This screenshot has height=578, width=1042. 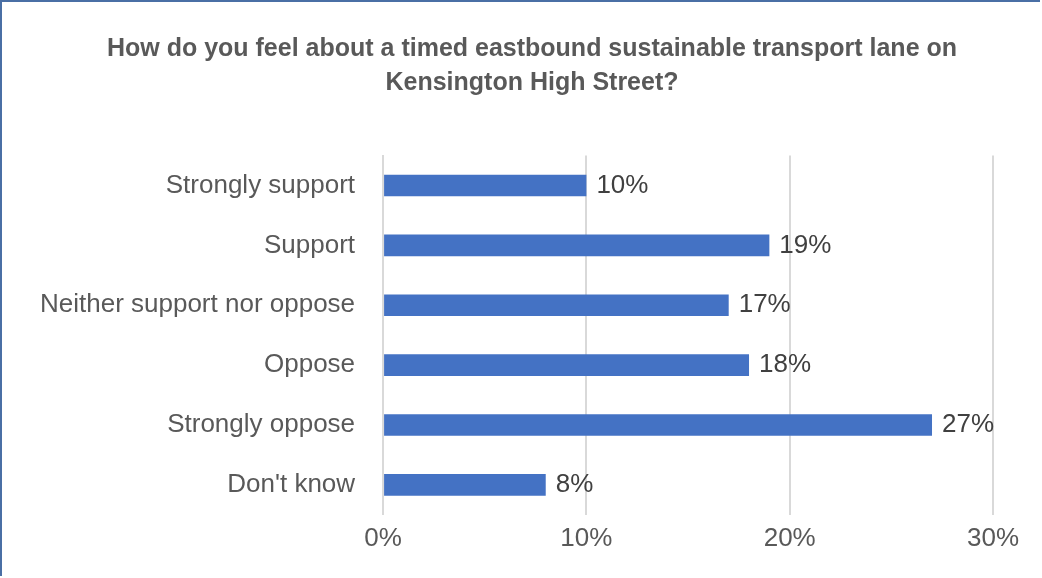 I want to click on data-label: 17%, so click(x=764, y=303).